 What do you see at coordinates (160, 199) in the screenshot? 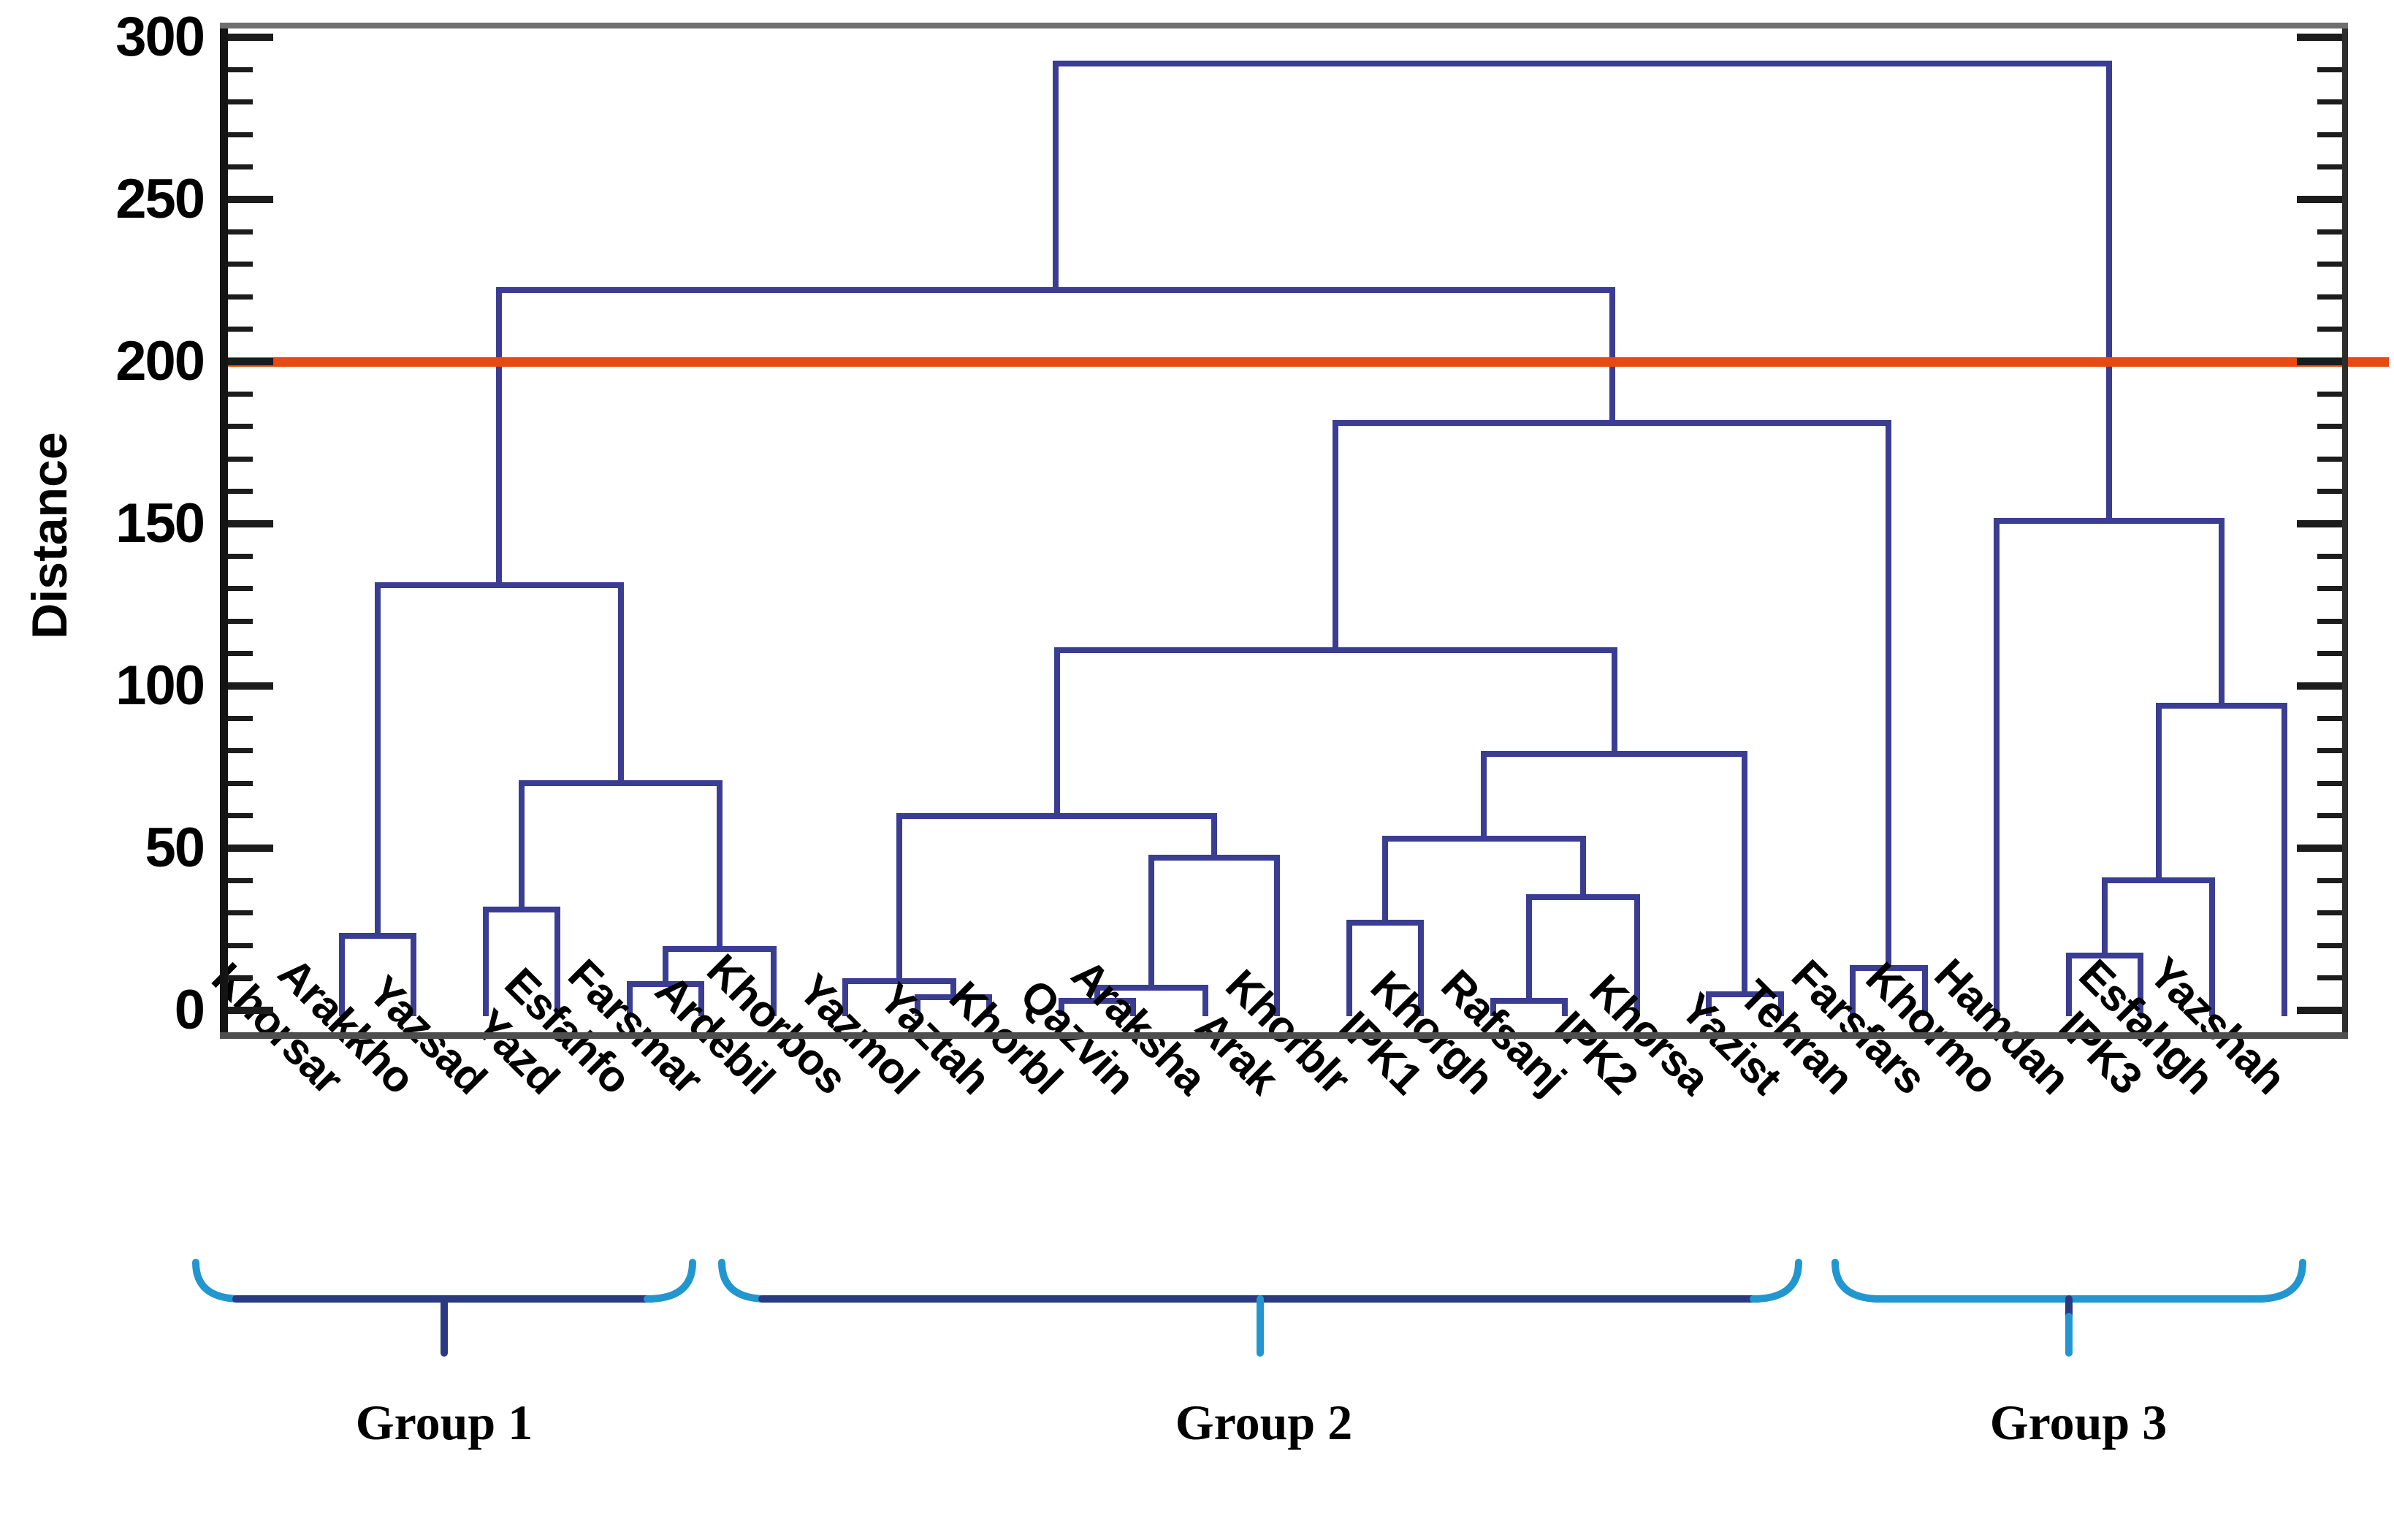
I see `y-tick-label: 250` at bounding box center [160, 199].